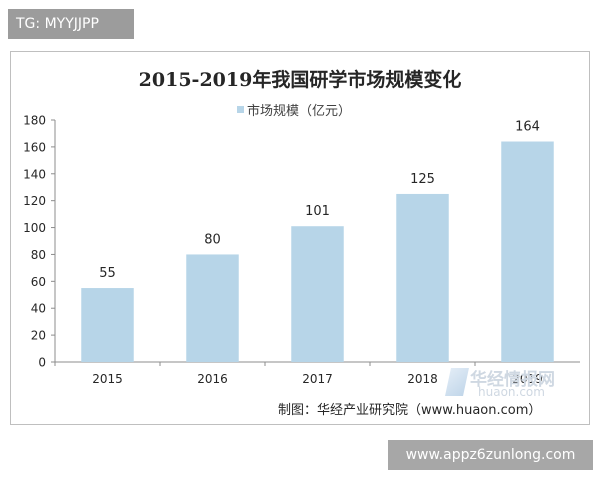  What do you see at coordinates (34, 228) in the screenshot?
I see `y-tick-label: 100` at bounding box center [34, 228].